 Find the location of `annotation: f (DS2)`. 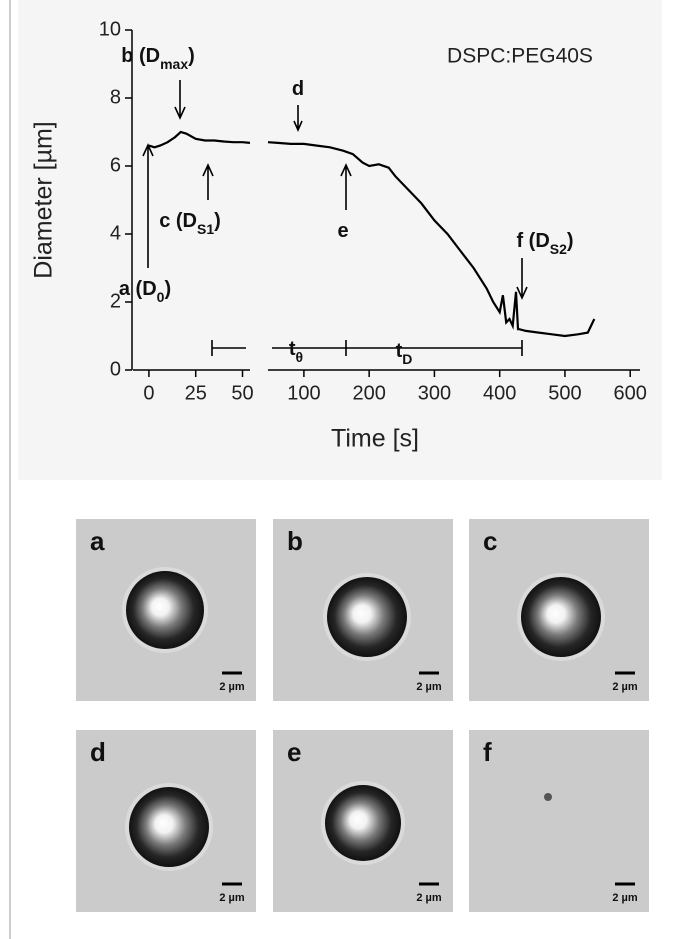

annotation: f (DS2) is located at coordinates (544, 243).